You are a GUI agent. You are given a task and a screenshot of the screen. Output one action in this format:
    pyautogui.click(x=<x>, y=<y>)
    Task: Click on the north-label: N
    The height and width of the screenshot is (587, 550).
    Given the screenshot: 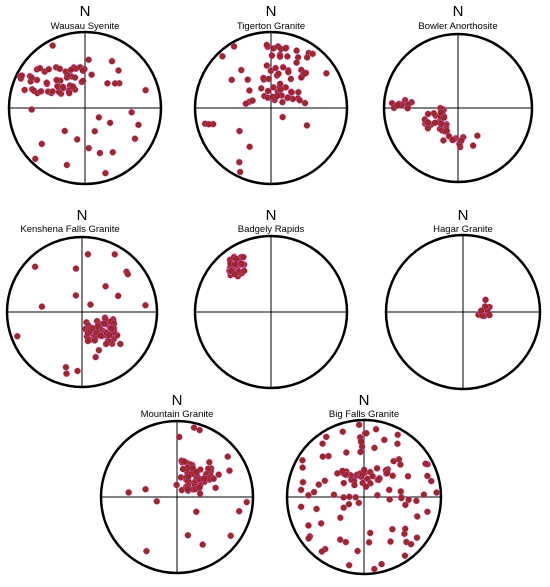 What is the action you would take?
    pyautogui.click(x=85, y=11)
    